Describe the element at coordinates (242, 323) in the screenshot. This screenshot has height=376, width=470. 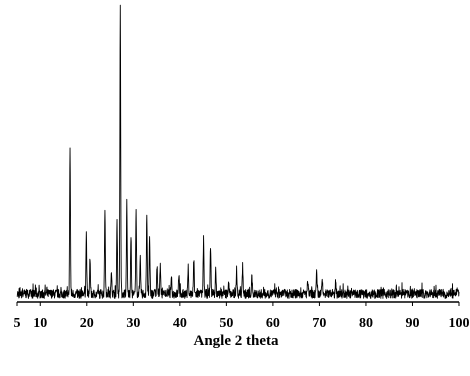
I see `x-tick-labels: 5 10 20 30 40 50 60 70 80 90 100` at that location.